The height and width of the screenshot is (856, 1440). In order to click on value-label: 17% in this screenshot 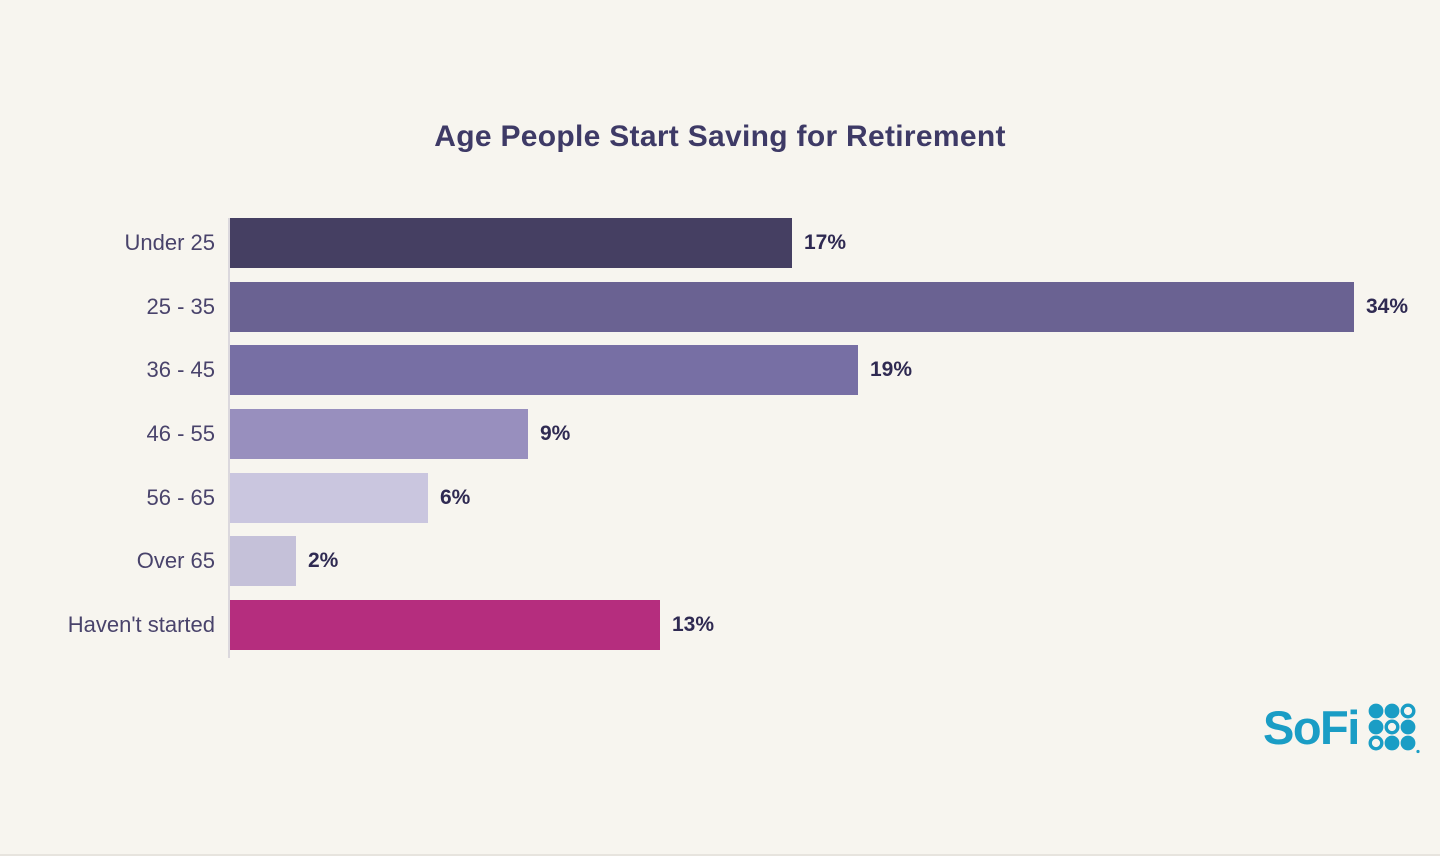, I will do `click(825, 242)`.